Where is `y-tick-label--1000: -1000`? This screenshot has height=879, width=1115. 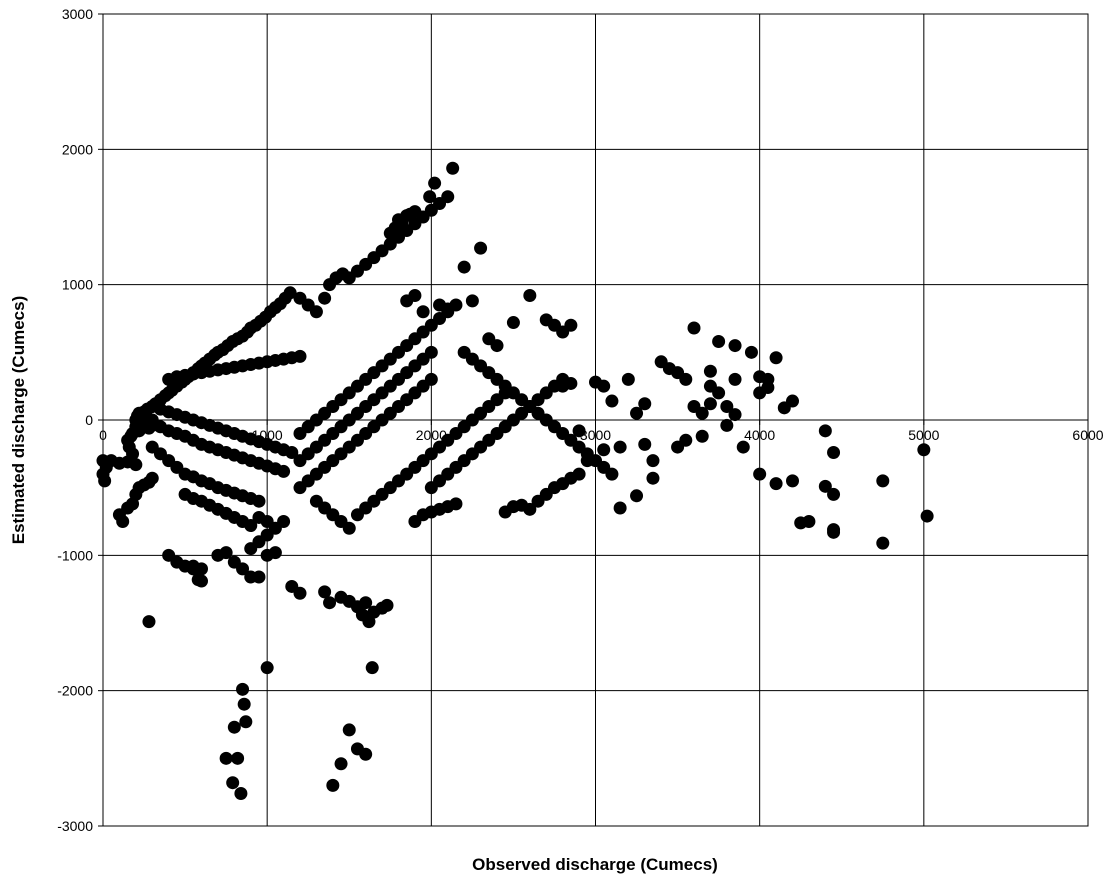 y-tick-label--1000: -1000 is located at coordinates (75, 555).